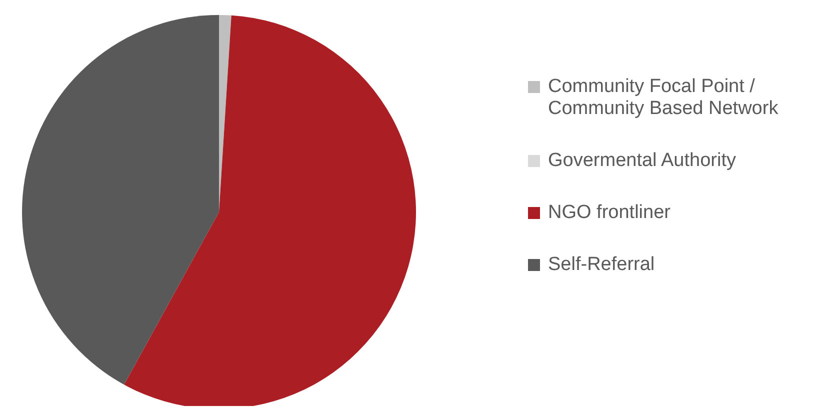 This screenshot has height=415, width=814. Describe the element at coordinates (609, 213) in the screenshot. I see `legend-label: NGO frontliner` at that location.